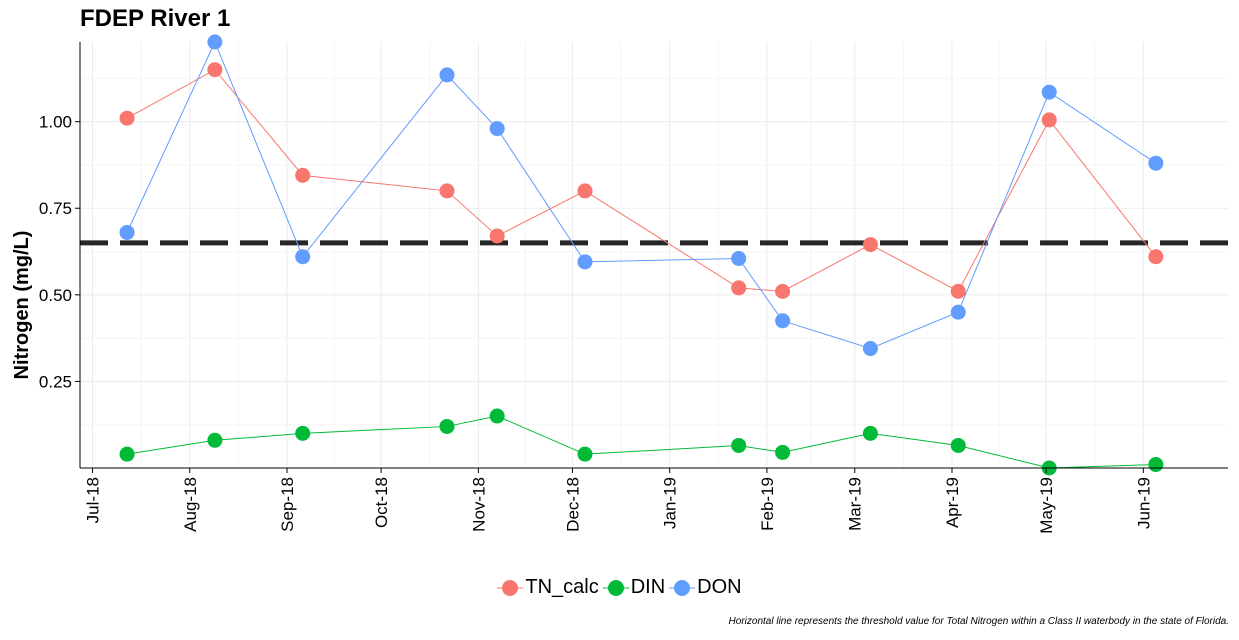 Image resolution: width=1239 pixels, height=640 pixels. I want to click on x-tick-label: Aug-18, so click(190, 504).